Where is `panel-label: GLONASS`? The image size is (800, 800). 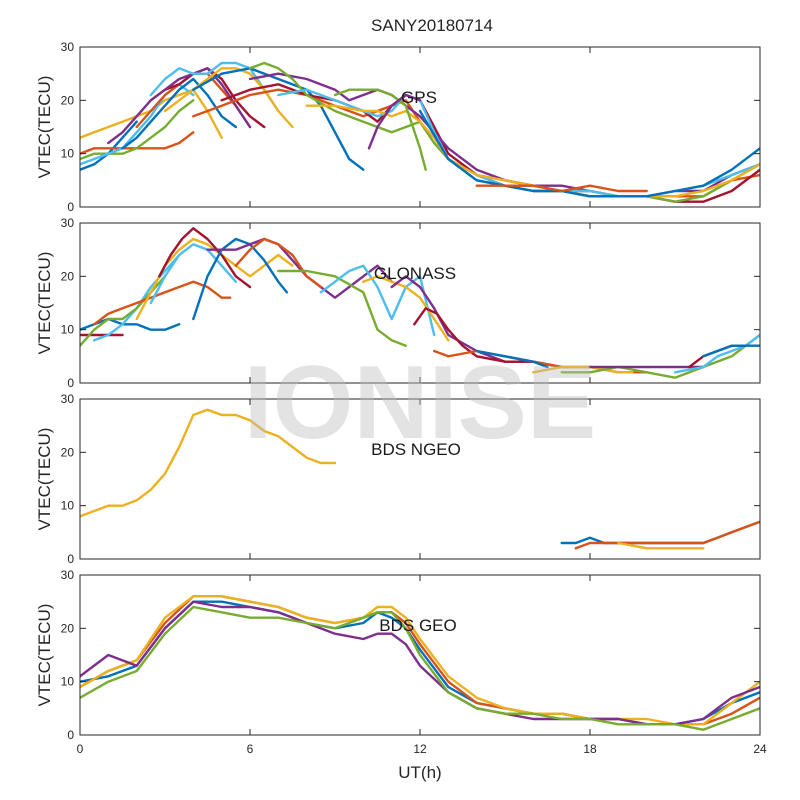
panel-label: GLONASS is located at coordinates (415, 273).